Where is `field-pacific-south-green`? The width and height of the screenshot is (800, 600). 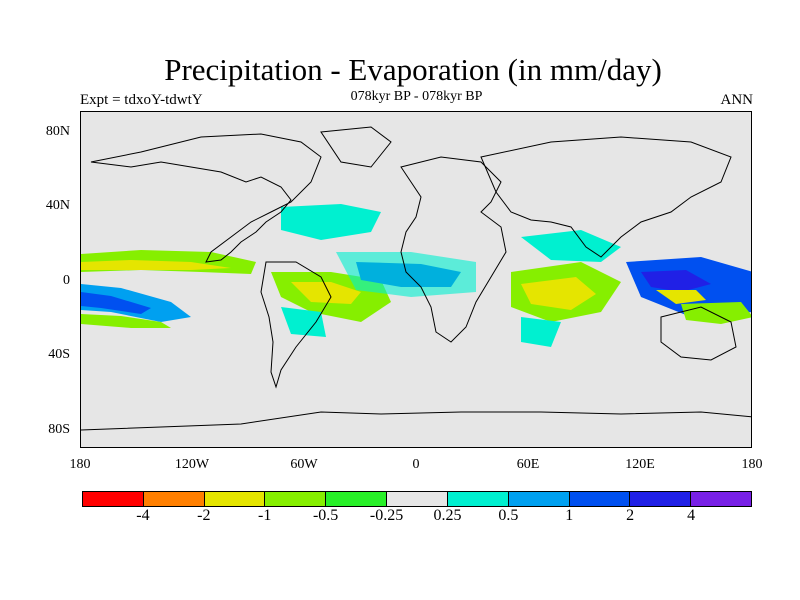 field-pacific-south-green is located at coordinates (126, 321).